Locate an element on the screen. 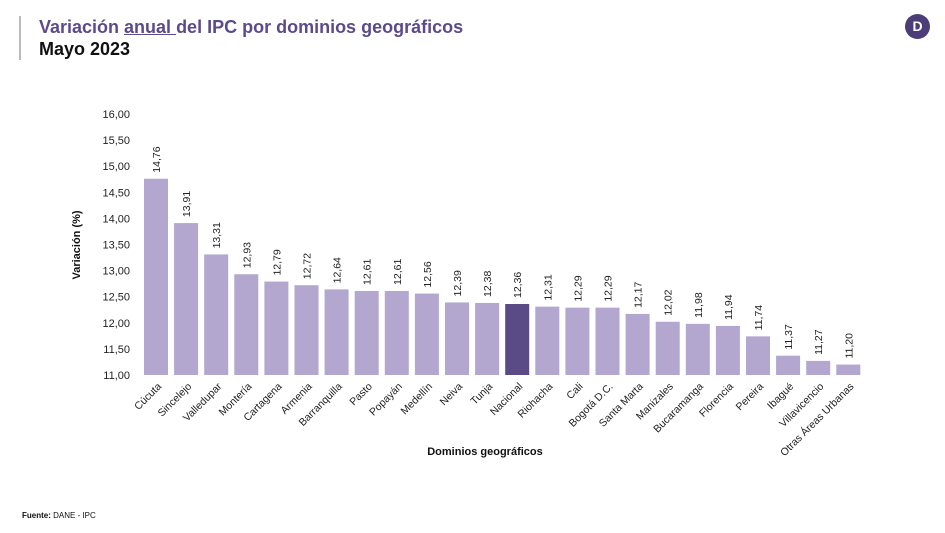 The height and width of the screenshot is (533, 945). title-part-1: Variación is located at coordinates (82, 27).